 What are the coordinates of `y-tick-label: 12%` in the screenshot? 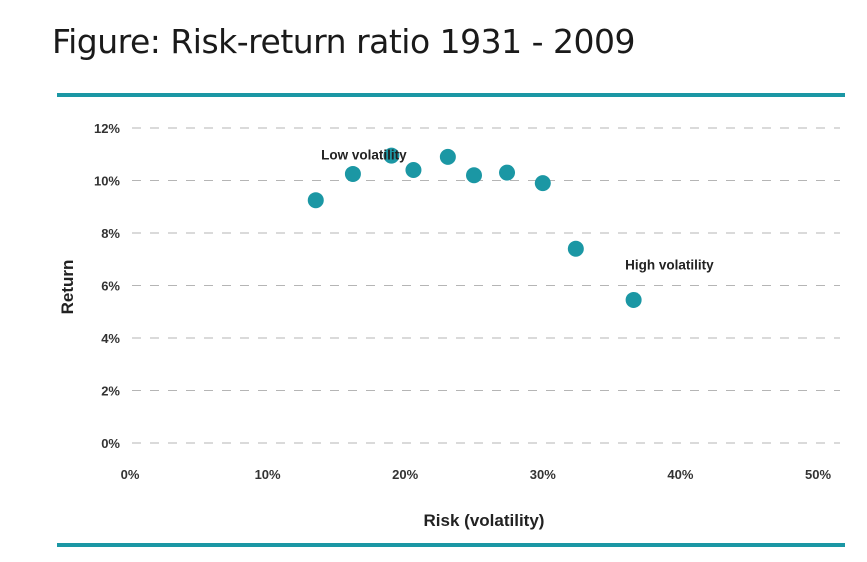 It's located at (107, 128).